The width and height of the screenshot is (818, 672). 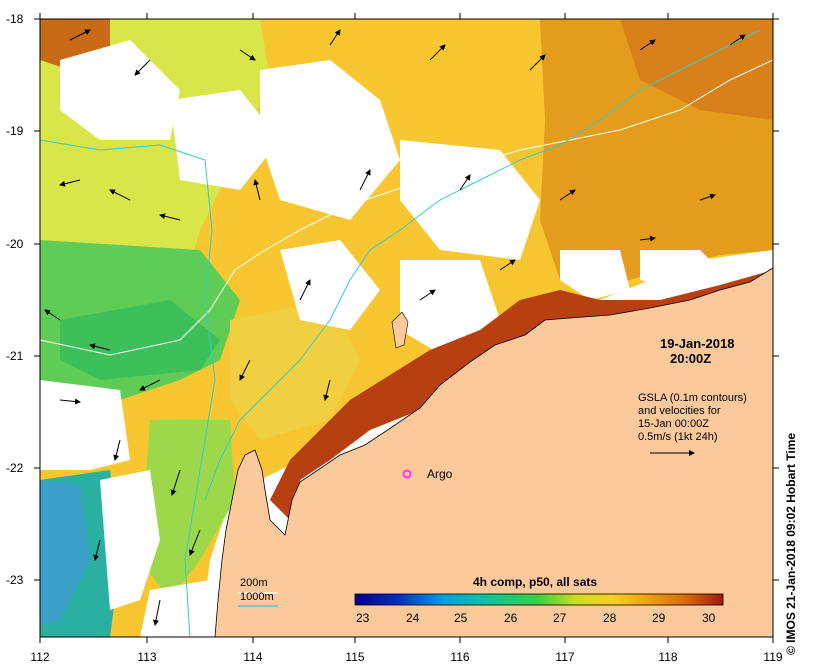 What do you see at coordinates (679, 411) in the screenshot?
I see `note-line: and velocities for` at bounding box center [679, 411].